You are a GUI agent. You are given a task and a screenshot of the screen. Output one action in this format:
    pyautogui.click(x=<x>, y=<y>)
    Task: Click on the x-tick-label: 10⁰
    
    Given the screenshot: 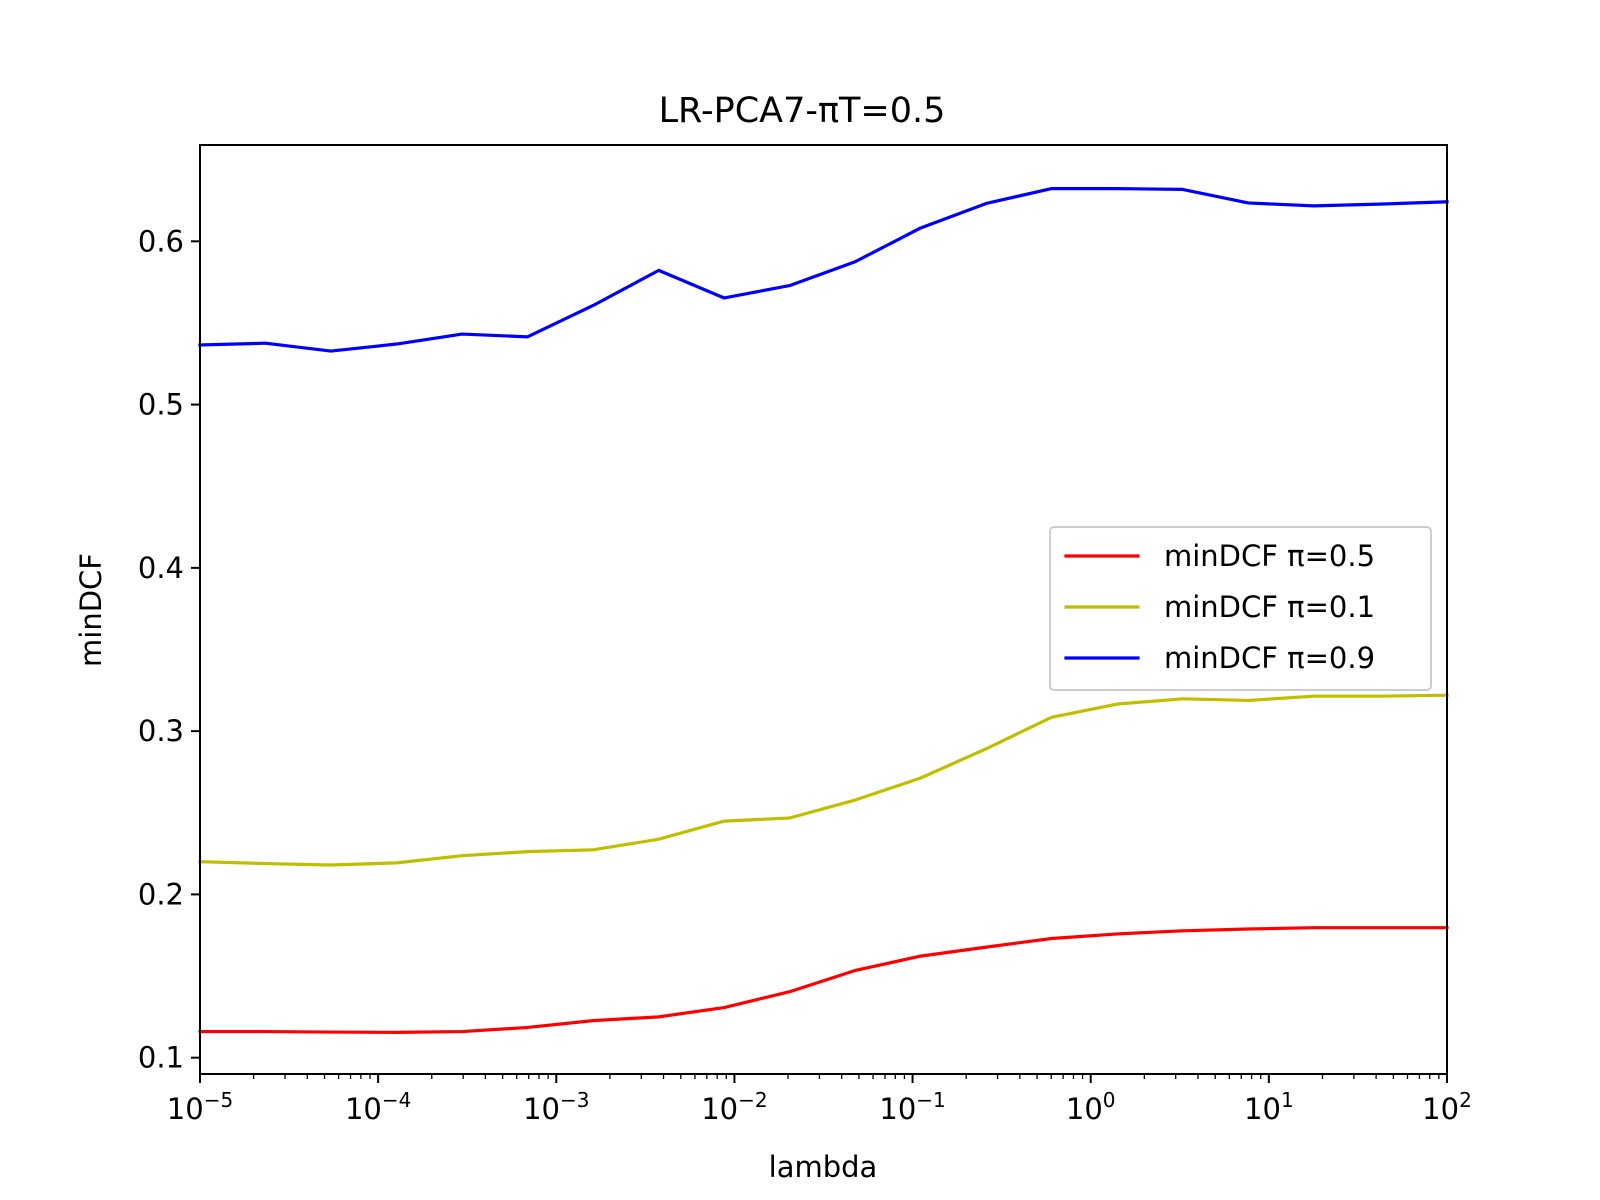 What is the action you would take?
    pyautogui.click(x=1091, y=1107)
    